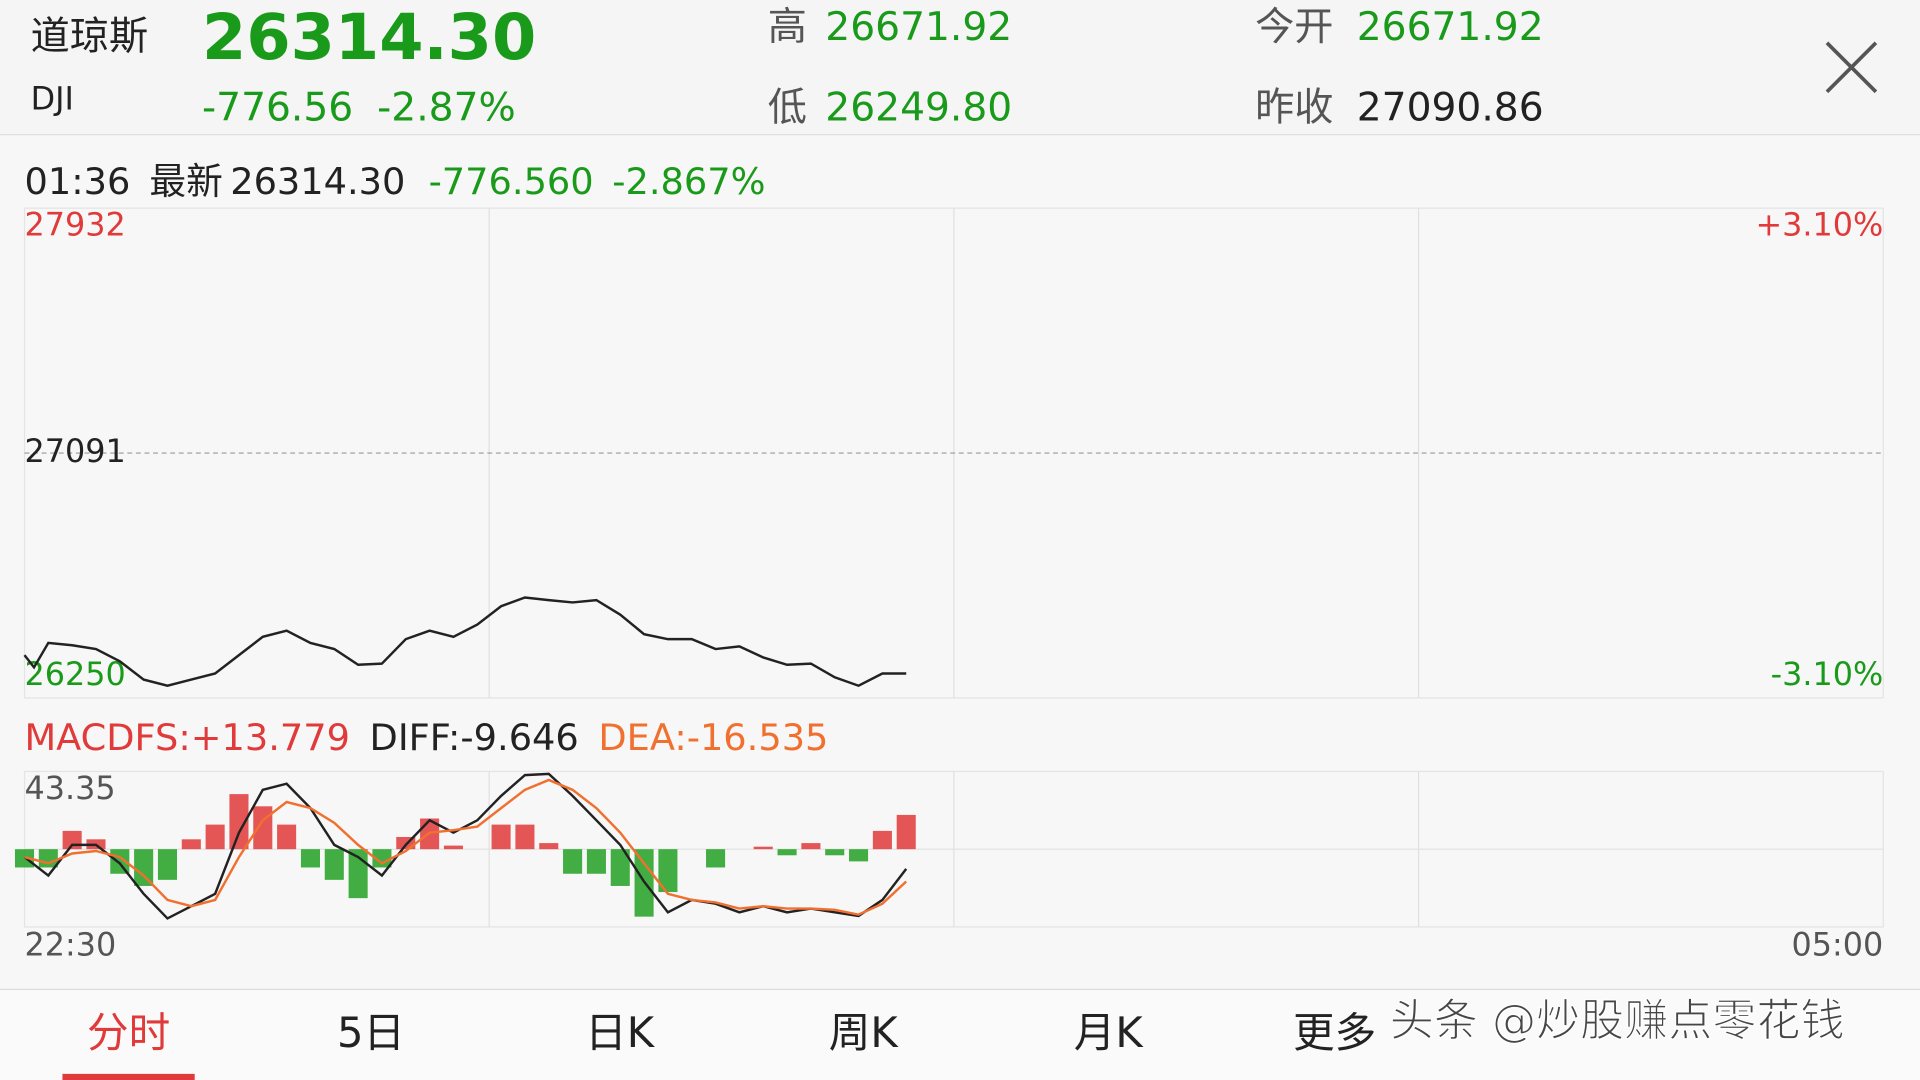 The image size is (1920, 1080). I want to click on info-latest-label: 最新, so click(185, 181).